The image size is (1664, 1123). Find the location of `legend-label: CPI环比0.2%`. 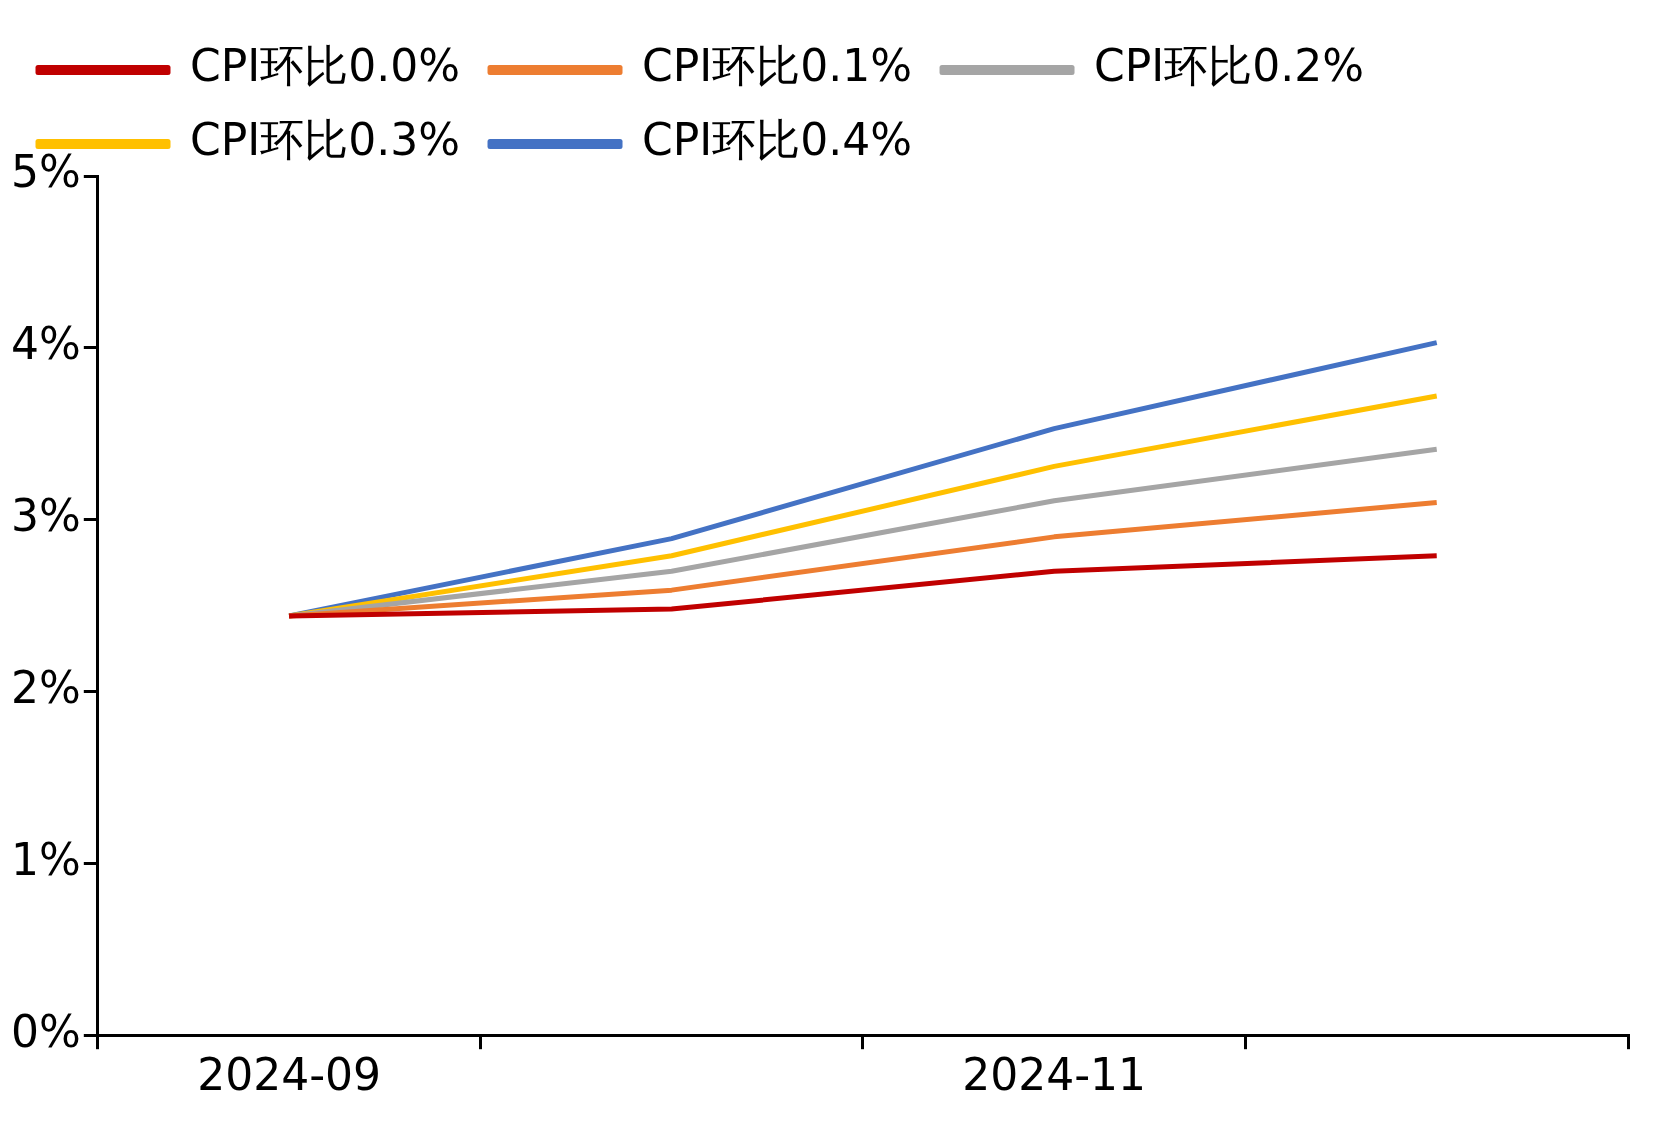

legend-label: CPI环比0.2% is located at coordinates (1229, 66).